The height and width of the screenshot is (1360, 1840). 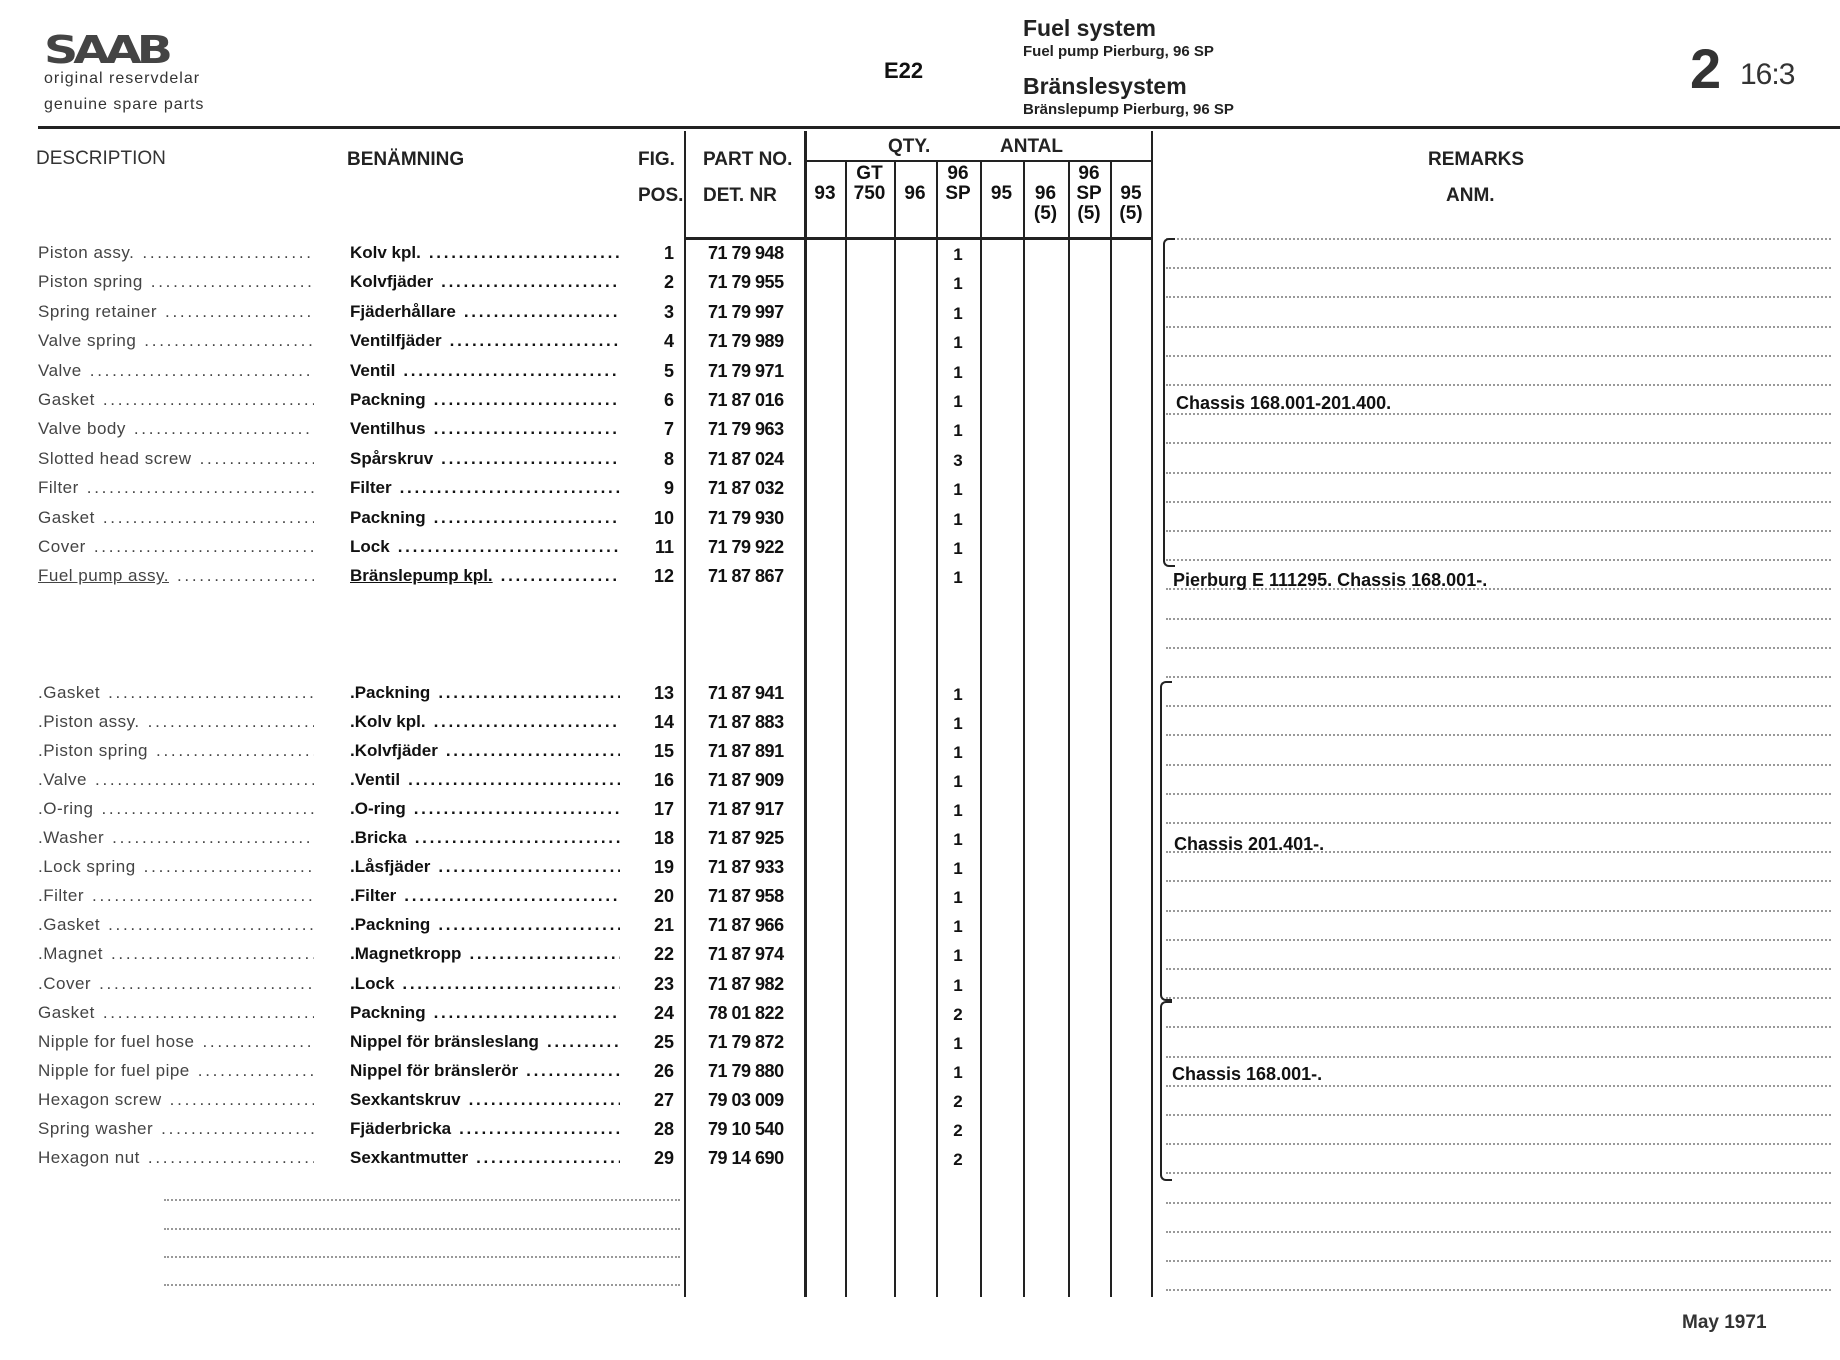 What do you see at coordinates (978, 161) in the screenshot?
I see `qty-header-rule` at bounding box center [978, 161].